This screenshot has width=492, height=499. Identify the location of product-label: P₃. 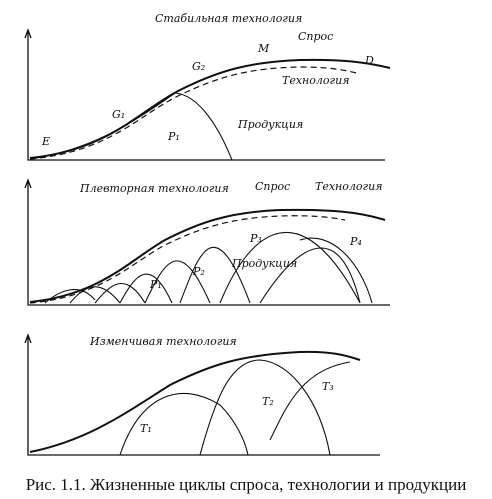
(255, 238).